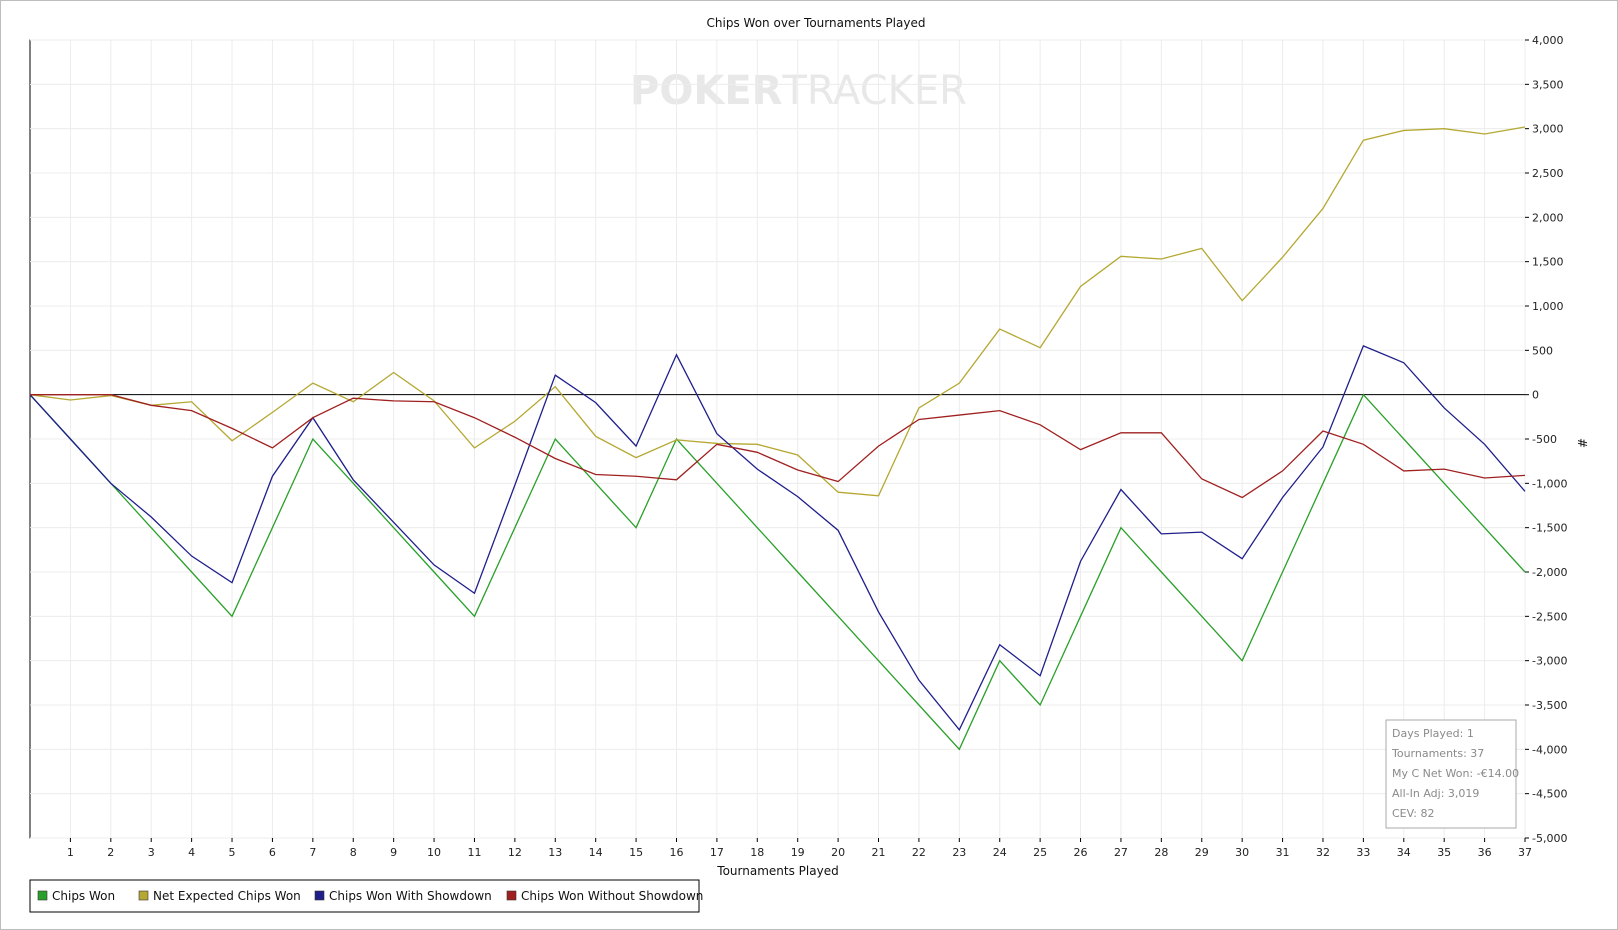 Image resolution: width=1618 pixels, height=930 pixels. I want to click on legend-label-1: Net Expected Chips Won, so click(227, 896).